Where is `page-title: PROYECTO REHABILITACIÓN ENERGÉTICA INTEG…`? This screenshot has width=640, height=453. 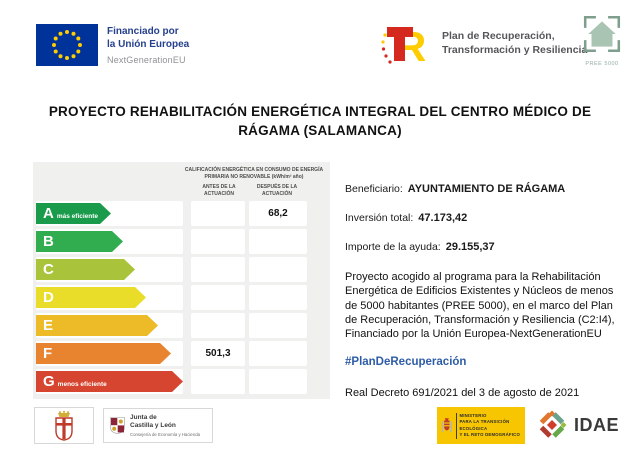
page-title: PROYECTO REHABILITACIÓN ENERGÉTICA INTEG… is located at coordinates (320, 121).